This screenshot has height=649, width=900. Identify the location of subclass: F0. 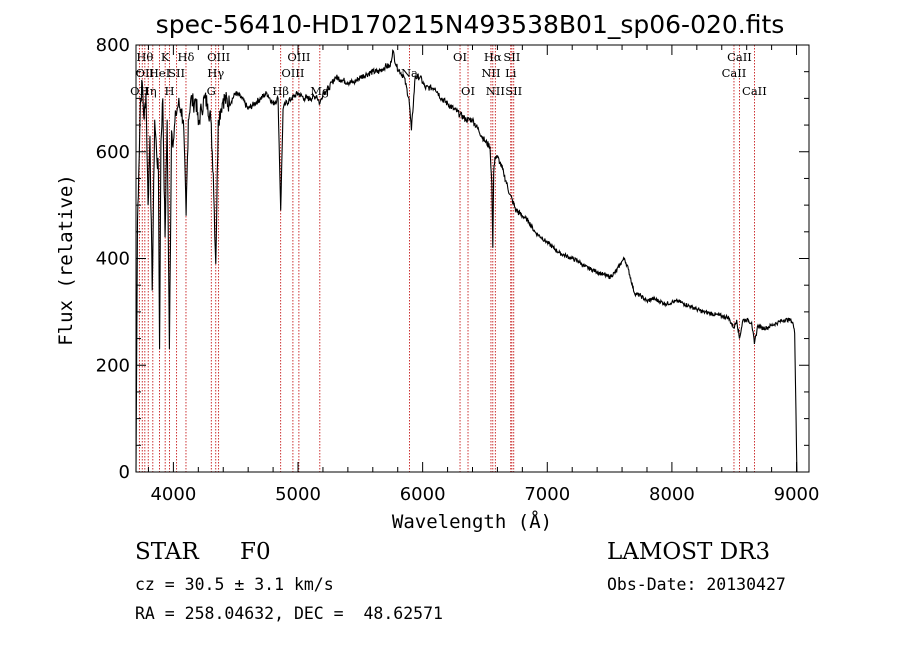
(255, 552).